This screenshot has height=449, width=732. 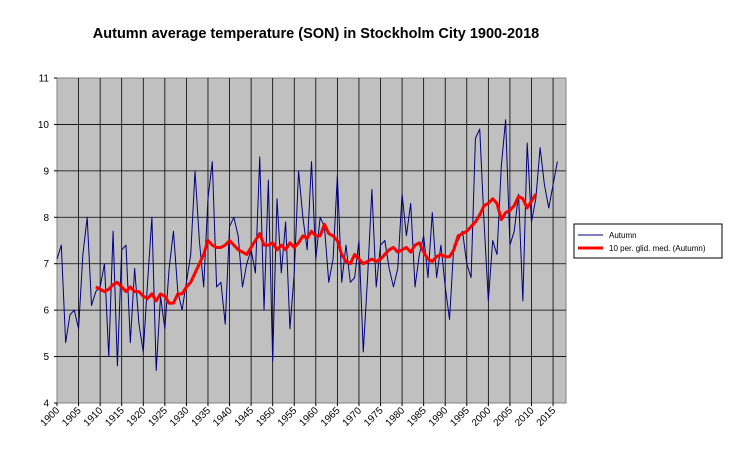 What do you see at coordinates (115, 417) in the screenshot?
I see `x-tick-label: 1915` at bounding box center [115, 417].